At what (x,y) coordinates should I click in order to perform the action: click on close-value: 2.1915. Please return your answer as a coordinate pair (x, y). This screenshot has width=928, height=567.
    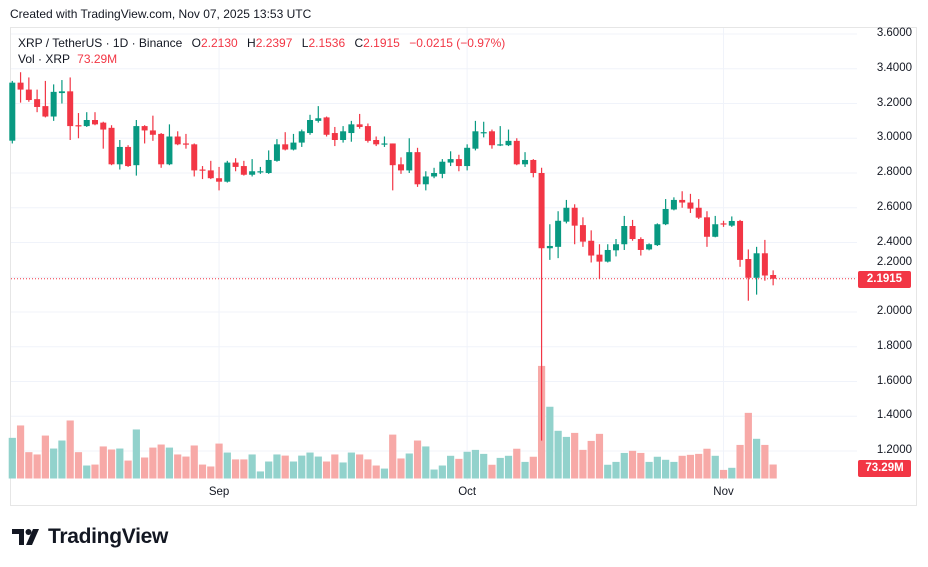
    Looking at the image, I should click on (381, 43).